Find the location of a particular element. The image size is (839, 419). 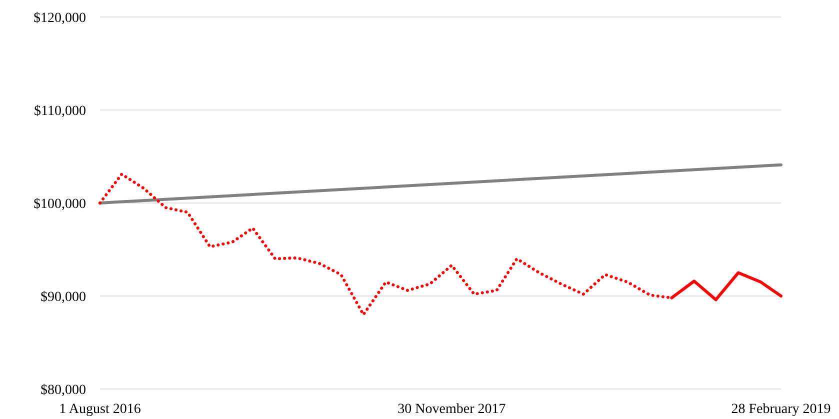

x-tick-label: 28 February 2019 is located at coordinates (781, 409).